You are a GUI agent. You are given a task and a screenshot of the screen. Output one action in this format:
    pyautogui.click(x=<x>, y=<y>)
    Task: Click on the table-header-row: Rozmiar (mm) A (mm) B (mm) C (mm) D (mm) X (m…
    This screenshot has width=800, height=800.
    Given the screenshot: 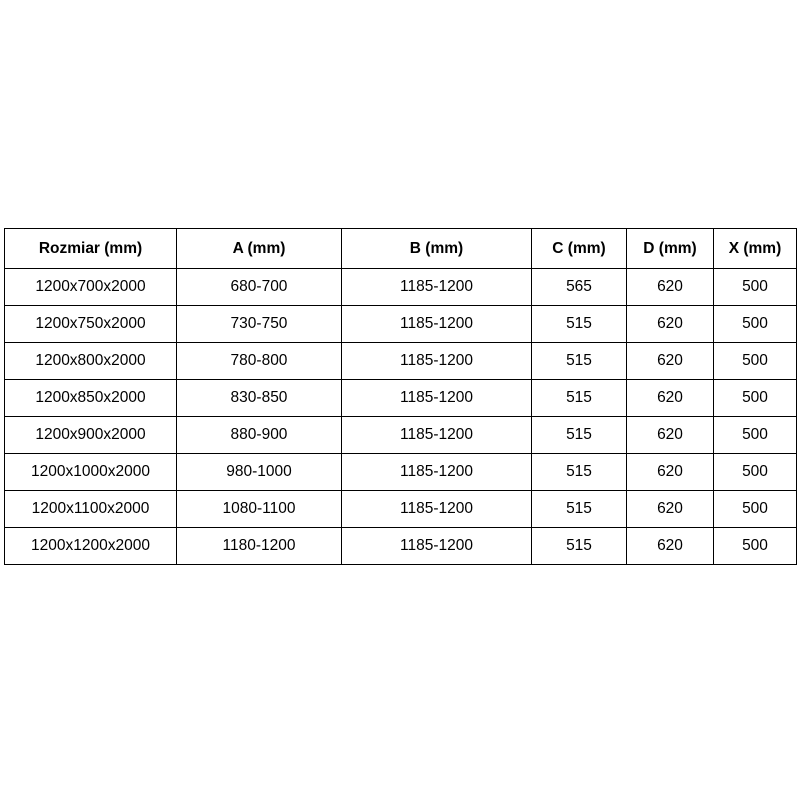 What is the action you would take?
    pyautogui.click(x=400, y=248)
    